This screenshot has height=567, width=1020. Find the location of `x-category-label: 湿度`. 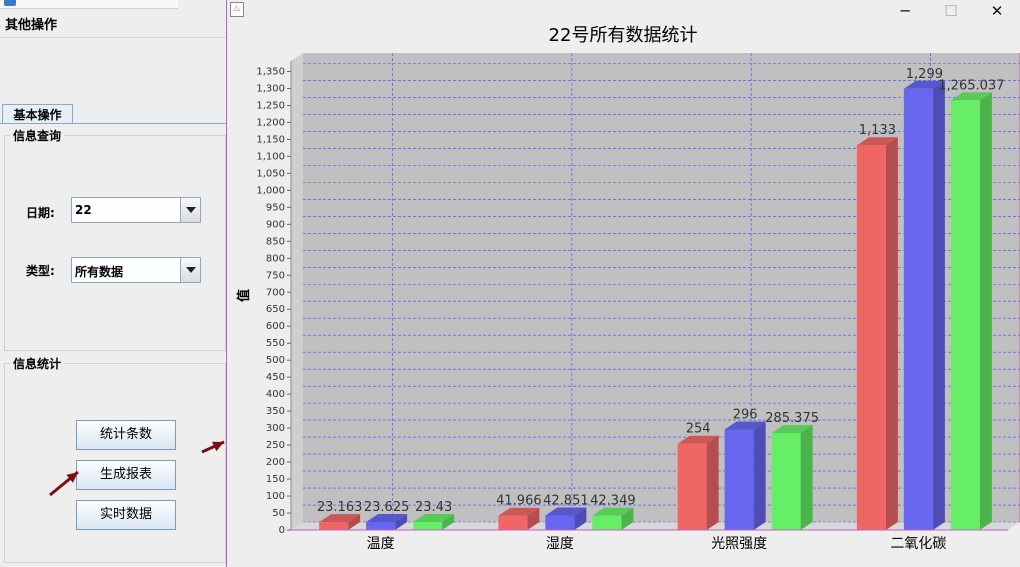

x-category-label: 湿度 is located at coordinates (560, 544).